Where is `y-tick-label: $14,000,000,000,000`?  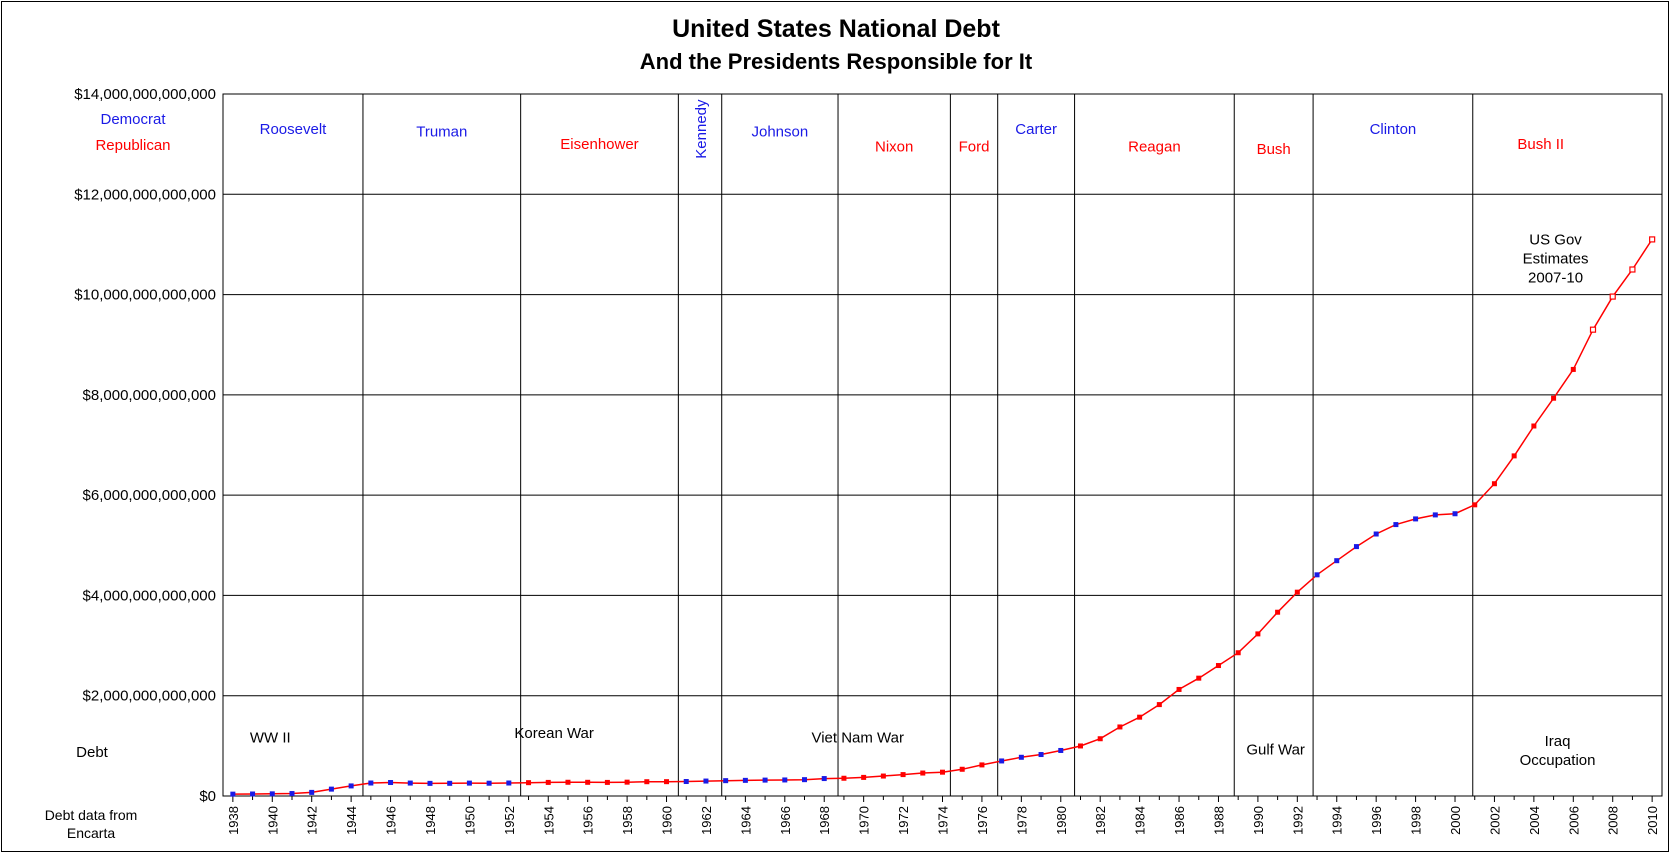 y-tick-label: $14,000,000,000,000 is located at coordinates (145, 94).